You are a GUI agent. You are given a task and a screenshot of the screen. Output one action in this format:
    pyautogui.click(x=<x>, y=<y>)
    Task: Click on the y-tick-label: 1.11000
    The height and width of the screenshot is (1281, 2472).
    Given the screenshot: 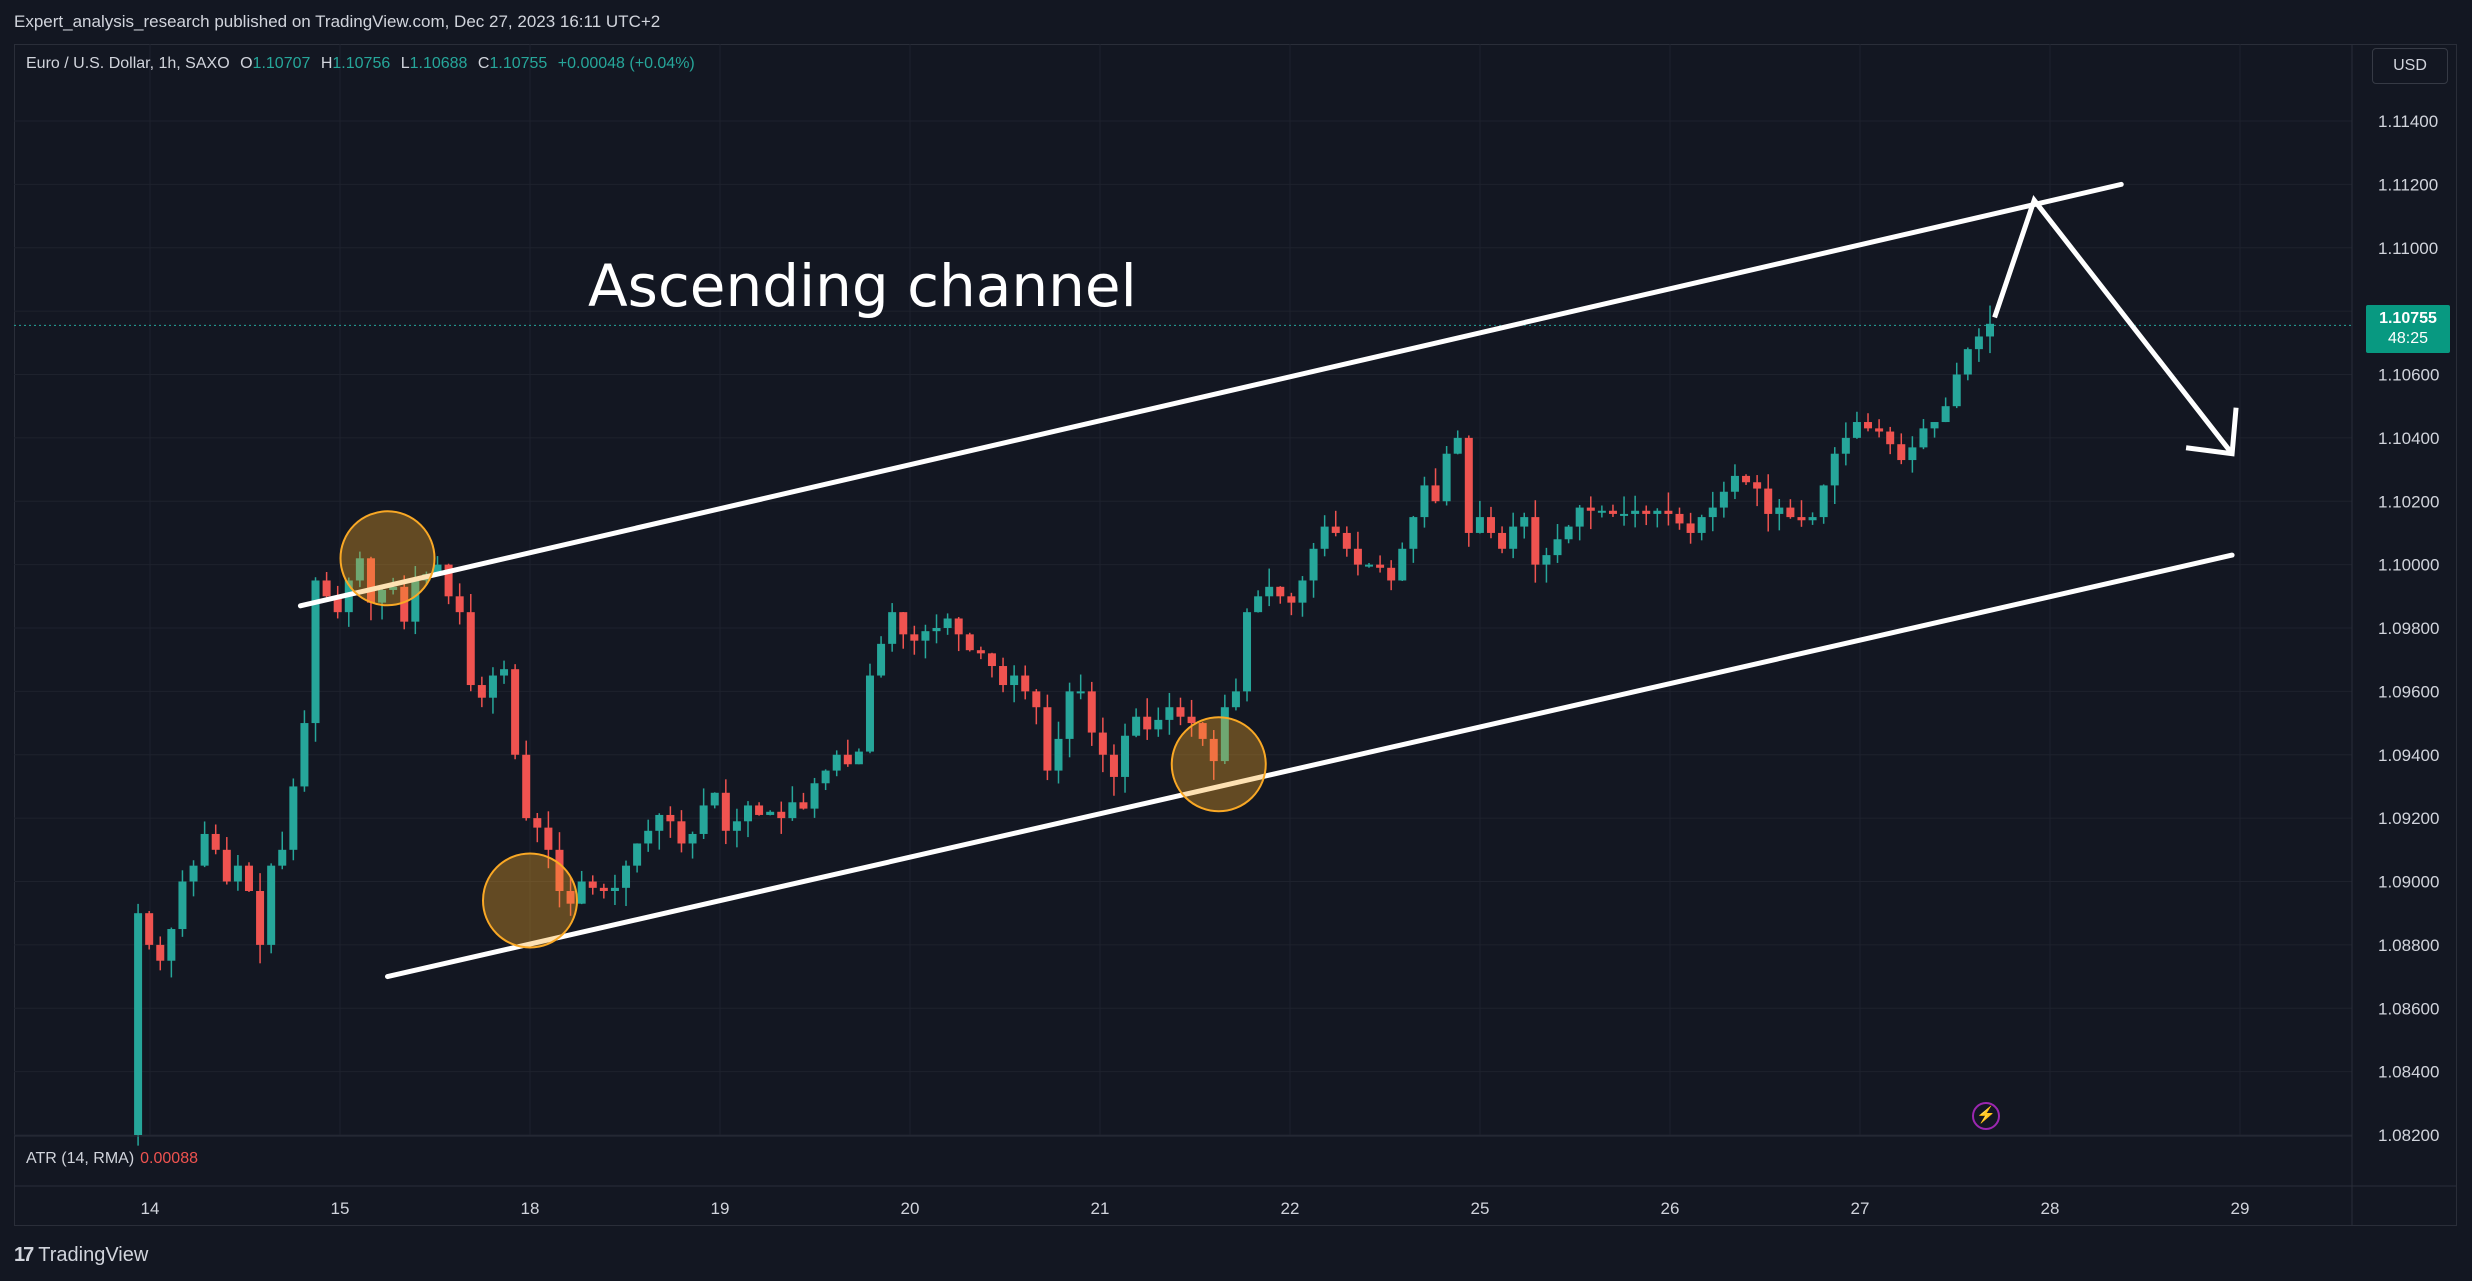 What is the action you would take?
    pyautogui.click(x=2408, y=248)
    